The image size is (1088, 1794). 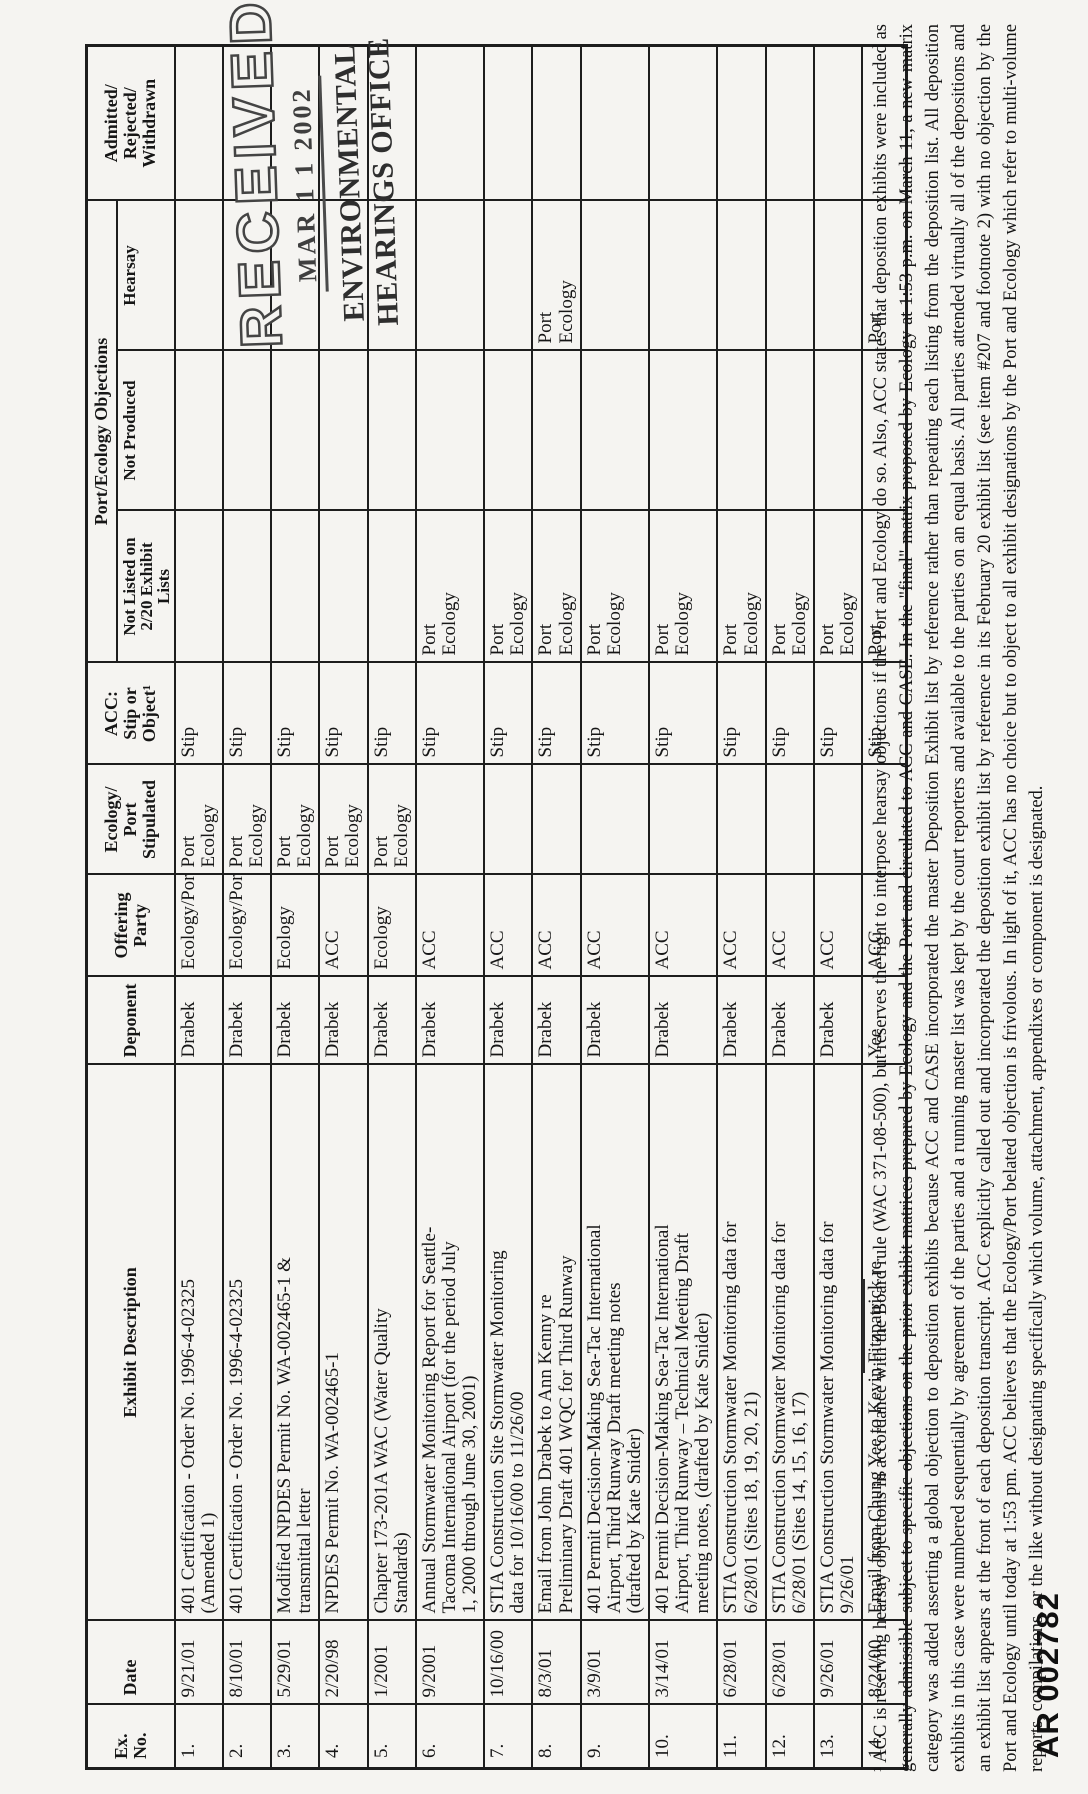 What do you see at coordinates (343, 1342) in the screenshot?
I see `cell-description: NPDES Permit No. WA-002465-1` at bounding box center [343, 1342].